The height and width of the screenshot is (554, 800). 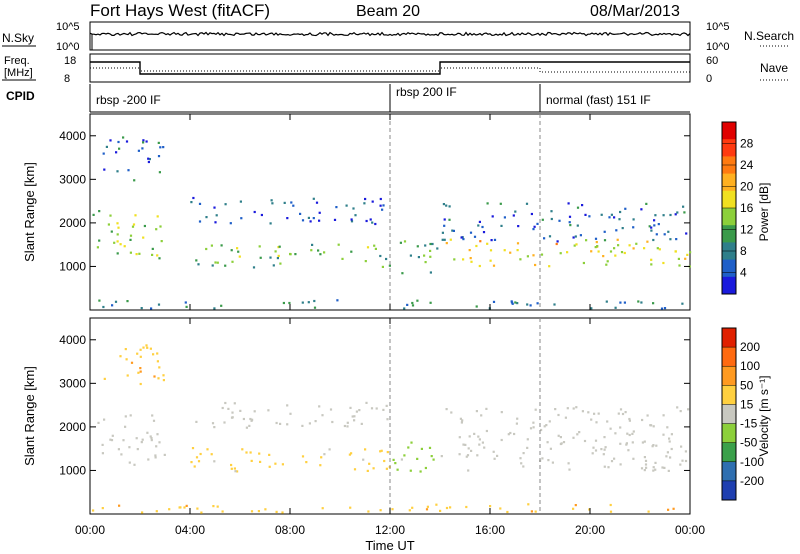 I want to click on xtick-label-3: 12:00, so click(x=390, y=530).